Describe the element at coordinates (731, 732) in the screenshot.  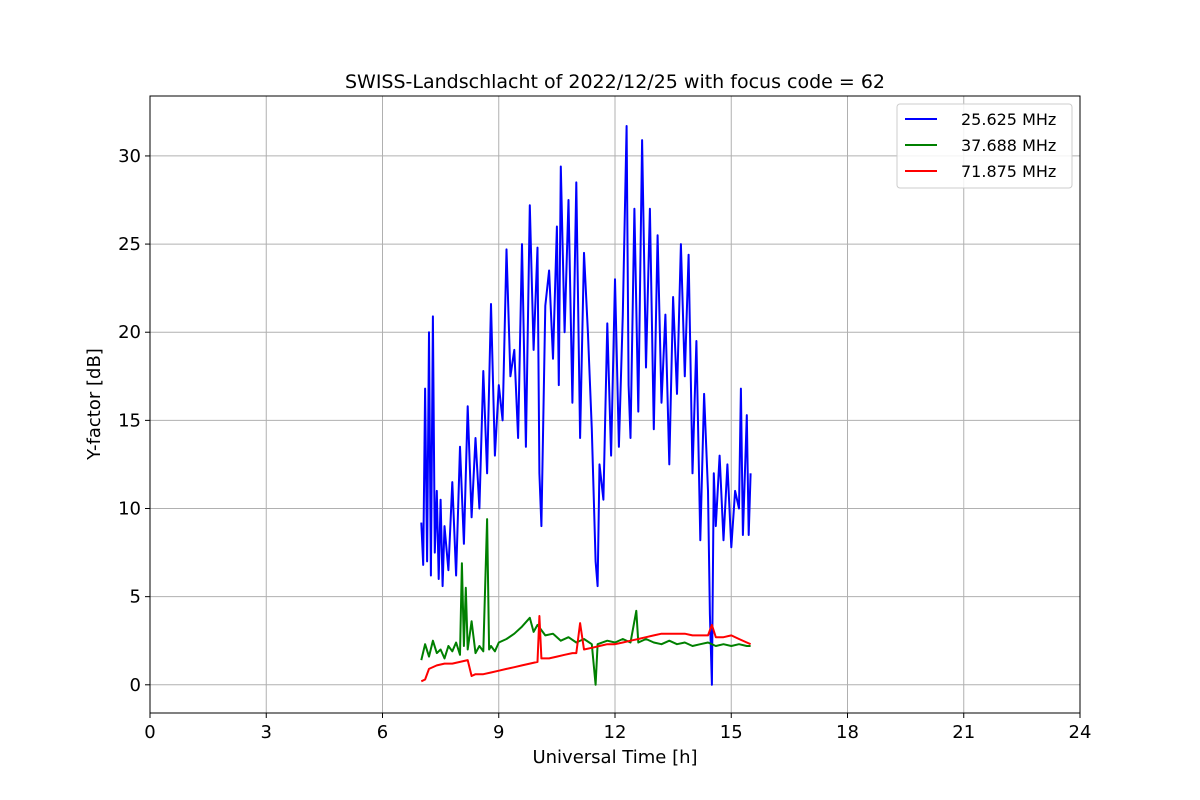
I see `x-tick-label: 15` at that location.